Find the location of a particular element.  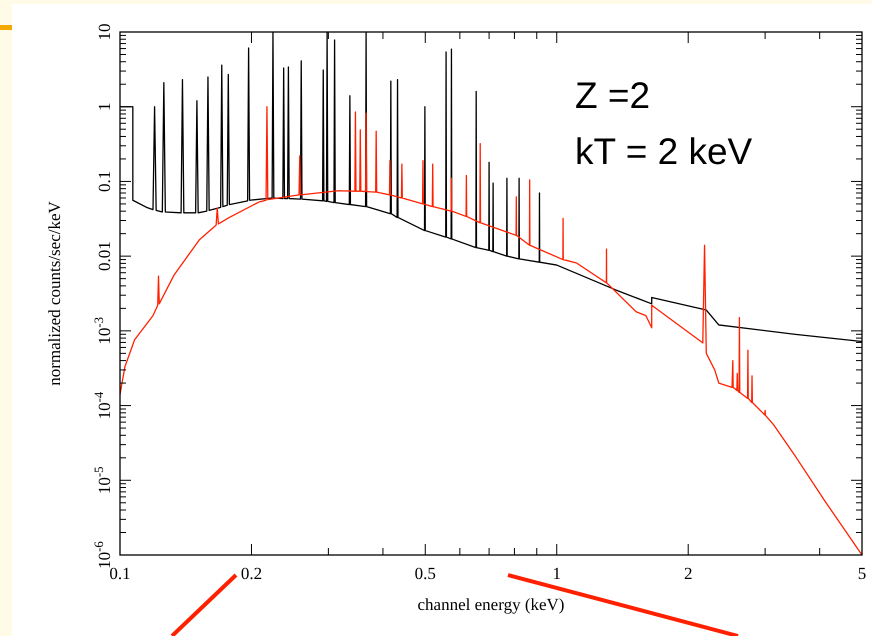

x-tick-label: 0.5 is located at coordinates (425, 573).